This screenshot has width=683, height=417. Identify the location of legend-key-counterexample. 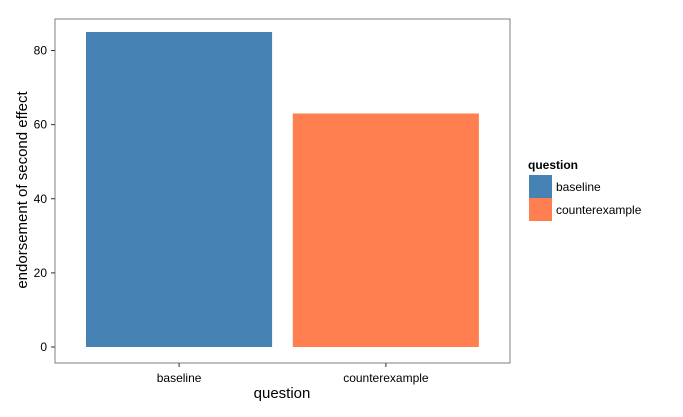
(540, 209).